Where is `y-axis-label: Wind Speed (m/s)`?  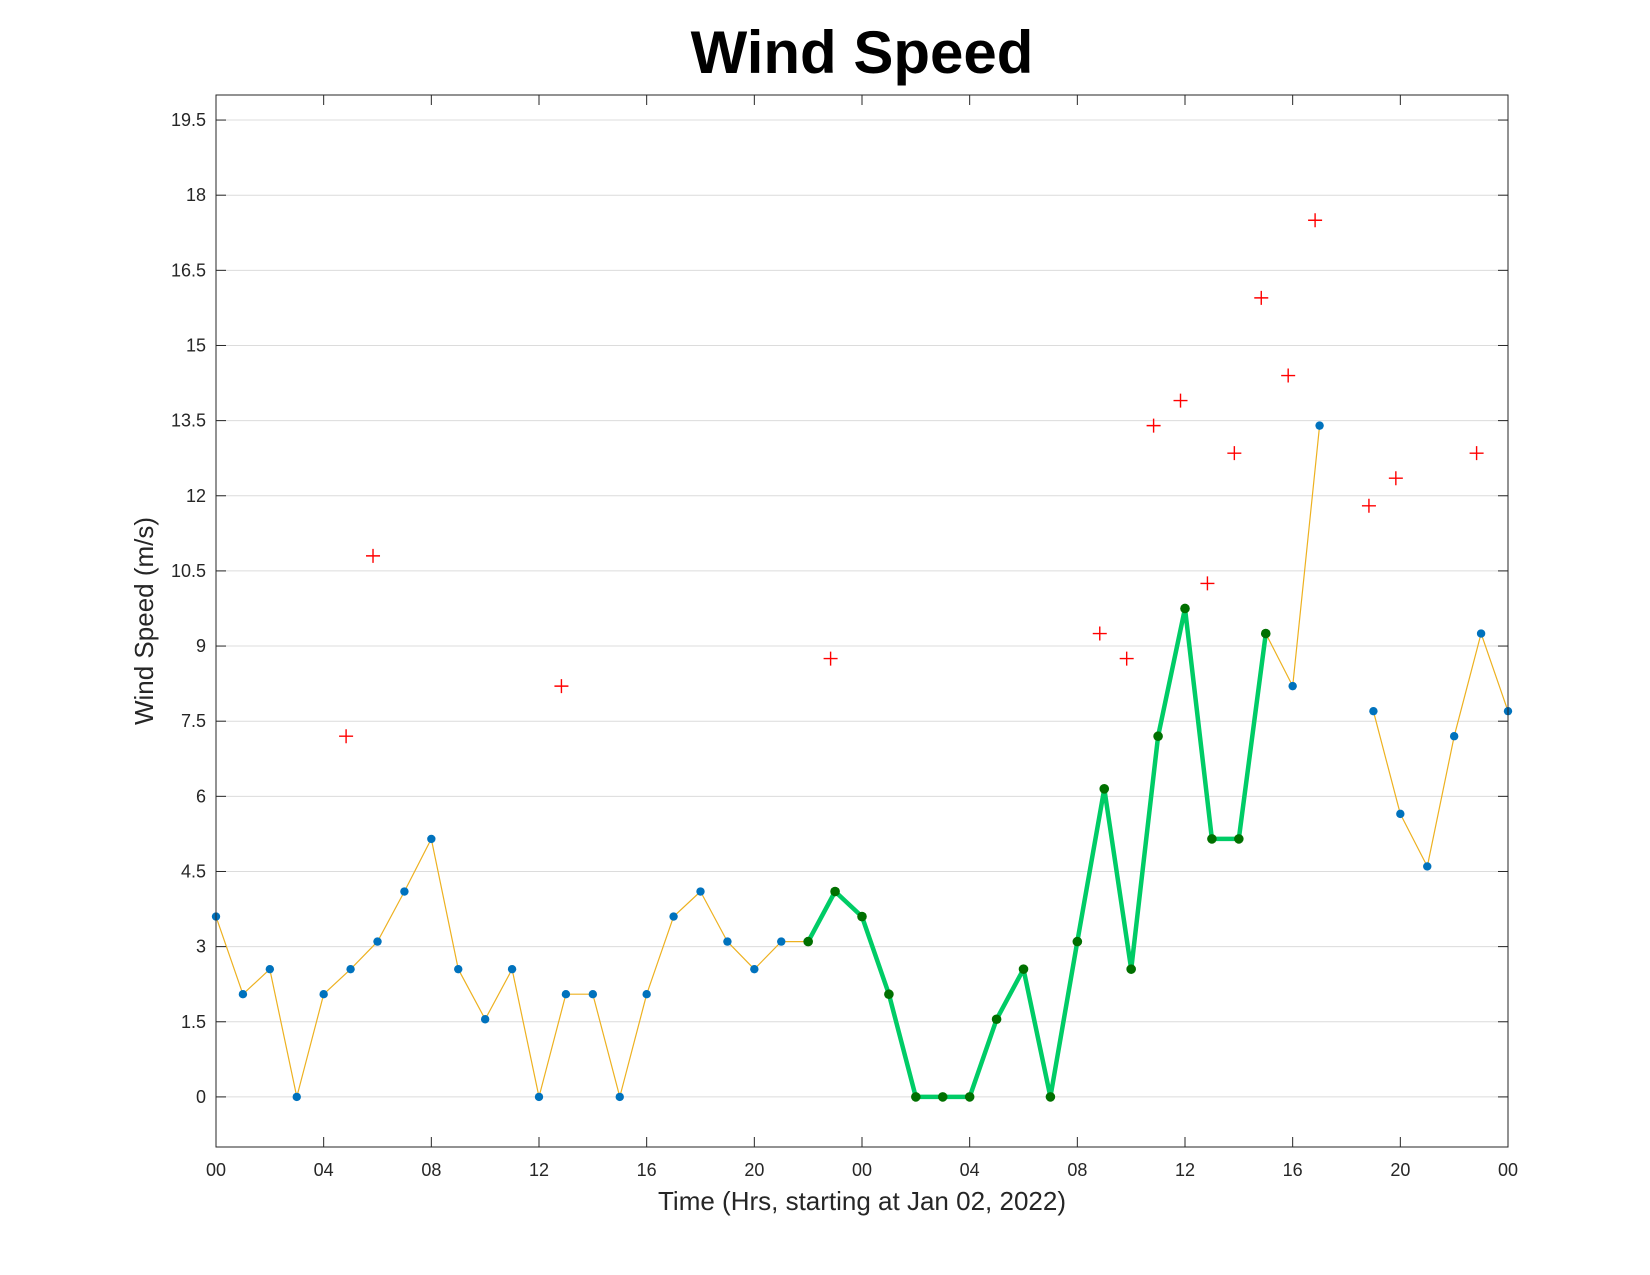
y-axis-label: Wind Speed (m/s) is located at coordinates (144, 621).